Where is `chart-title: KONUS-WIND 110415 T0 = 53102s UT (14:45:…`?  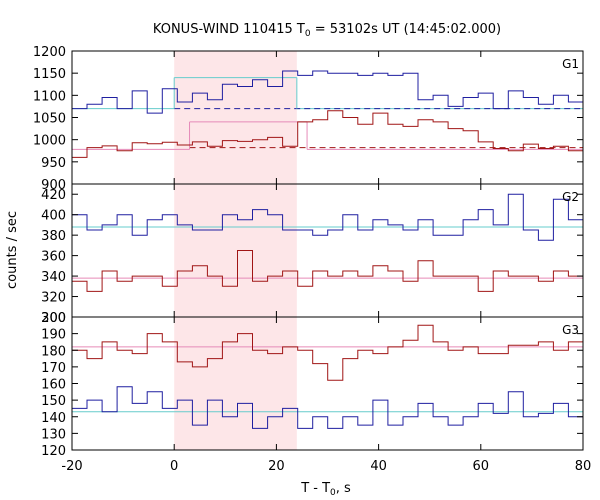 chart-title: KONUS-WIND 110415 T0 = 53102s UT (14:45:… is located at coordinates (327, 30).